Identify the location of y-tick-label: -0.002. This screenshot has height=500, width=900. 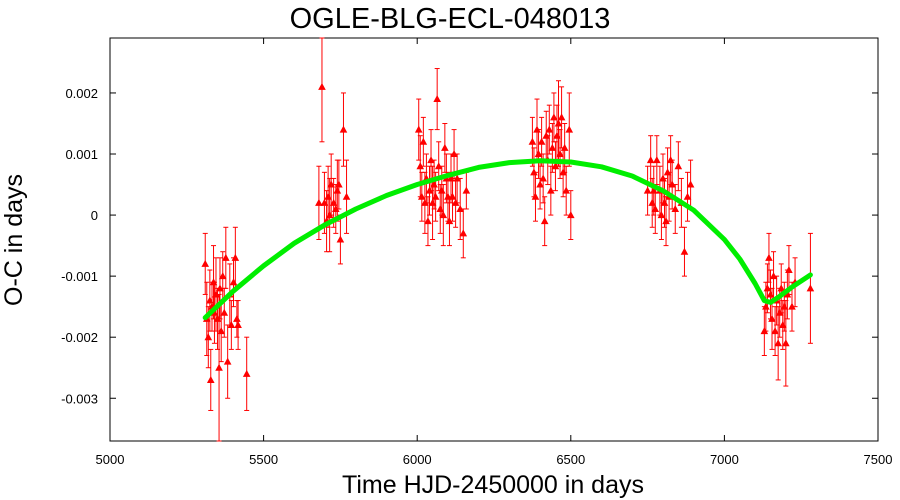
(79, 337).